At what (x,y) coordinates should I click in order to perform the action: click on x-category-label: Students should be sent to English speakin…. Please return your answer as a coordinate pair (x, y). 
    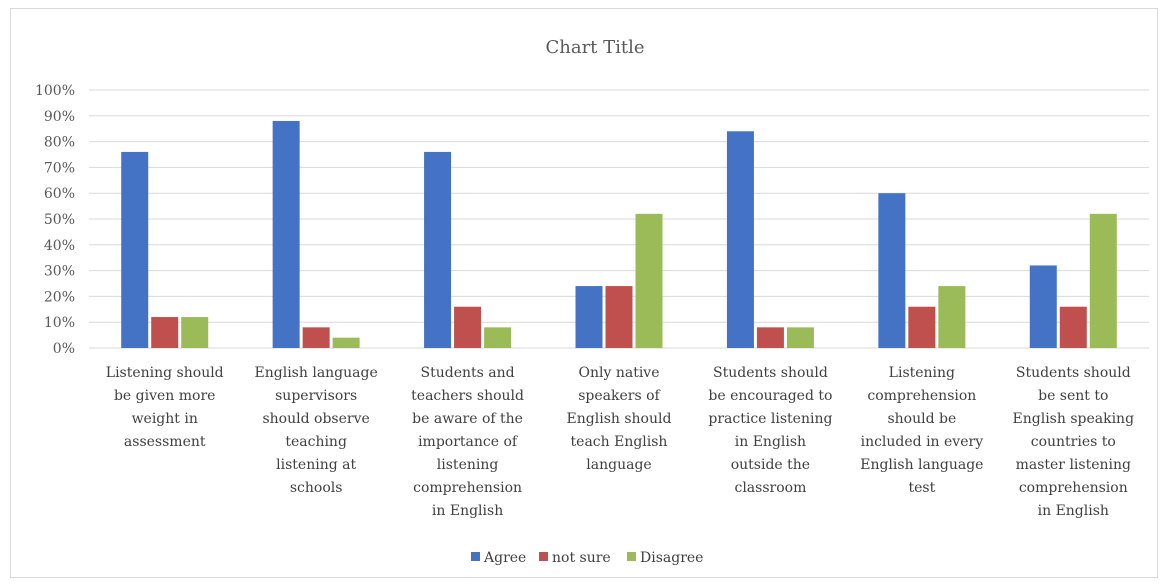
    Looking at the image, I should click on (1074, 442).